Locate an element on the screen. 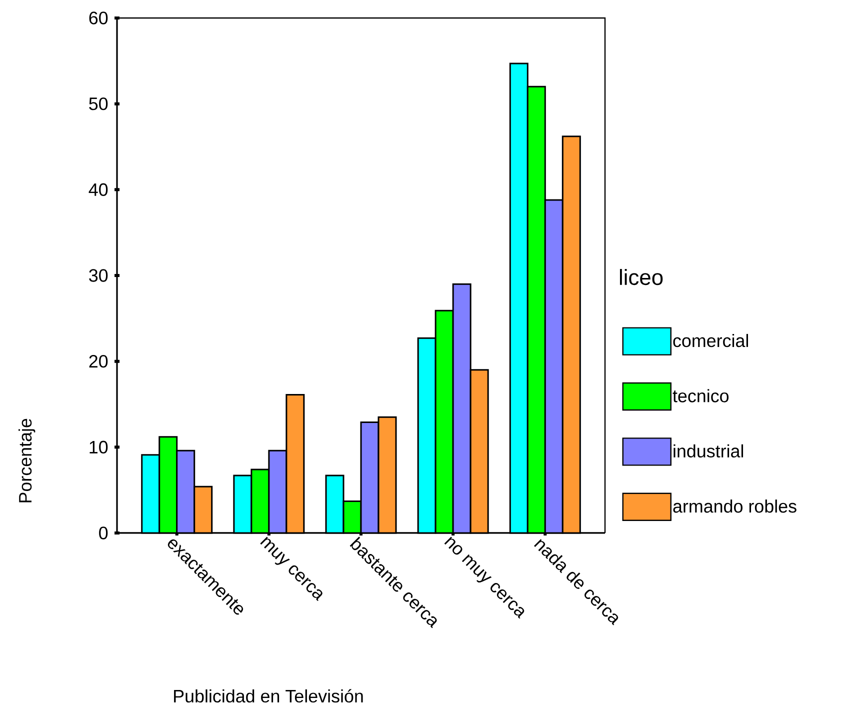 The height and width of the screenshot is (727, 861). y-tick-label: 50 is located at coordinates (98, 103).